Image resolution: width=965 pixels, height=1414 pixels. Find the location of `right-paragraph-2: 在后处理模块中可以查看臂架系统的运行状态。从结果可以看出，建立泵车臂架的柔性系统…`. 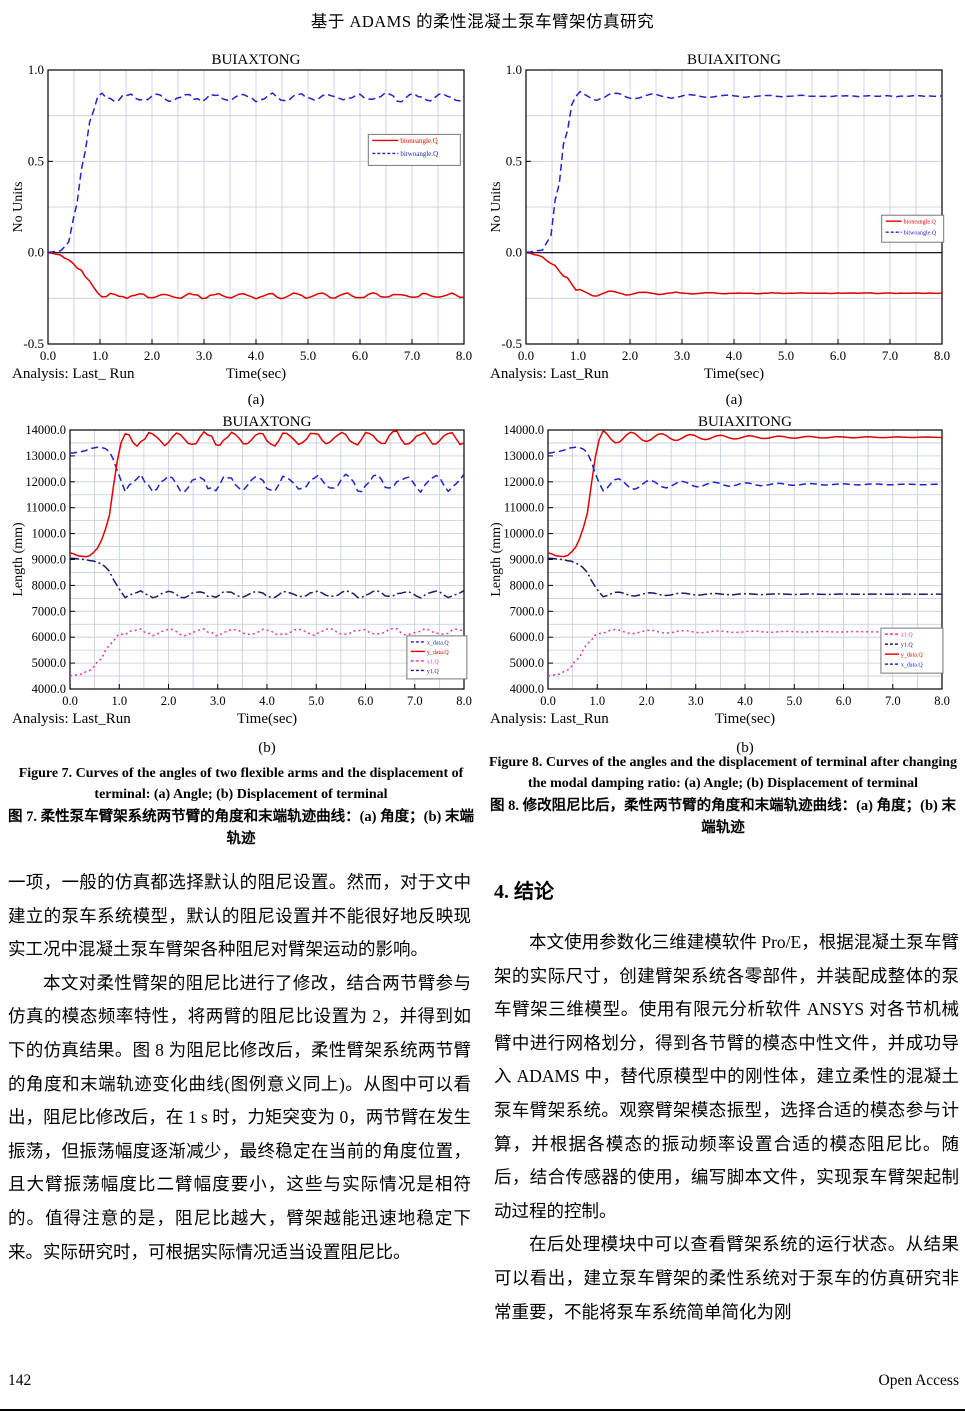

right-paragraph-2: 在后处理模块中可以查看臂架系统的运行状态。从结果可以看出，建立泵车臂架的柔性系统… is located at coordinates (726, 1278).